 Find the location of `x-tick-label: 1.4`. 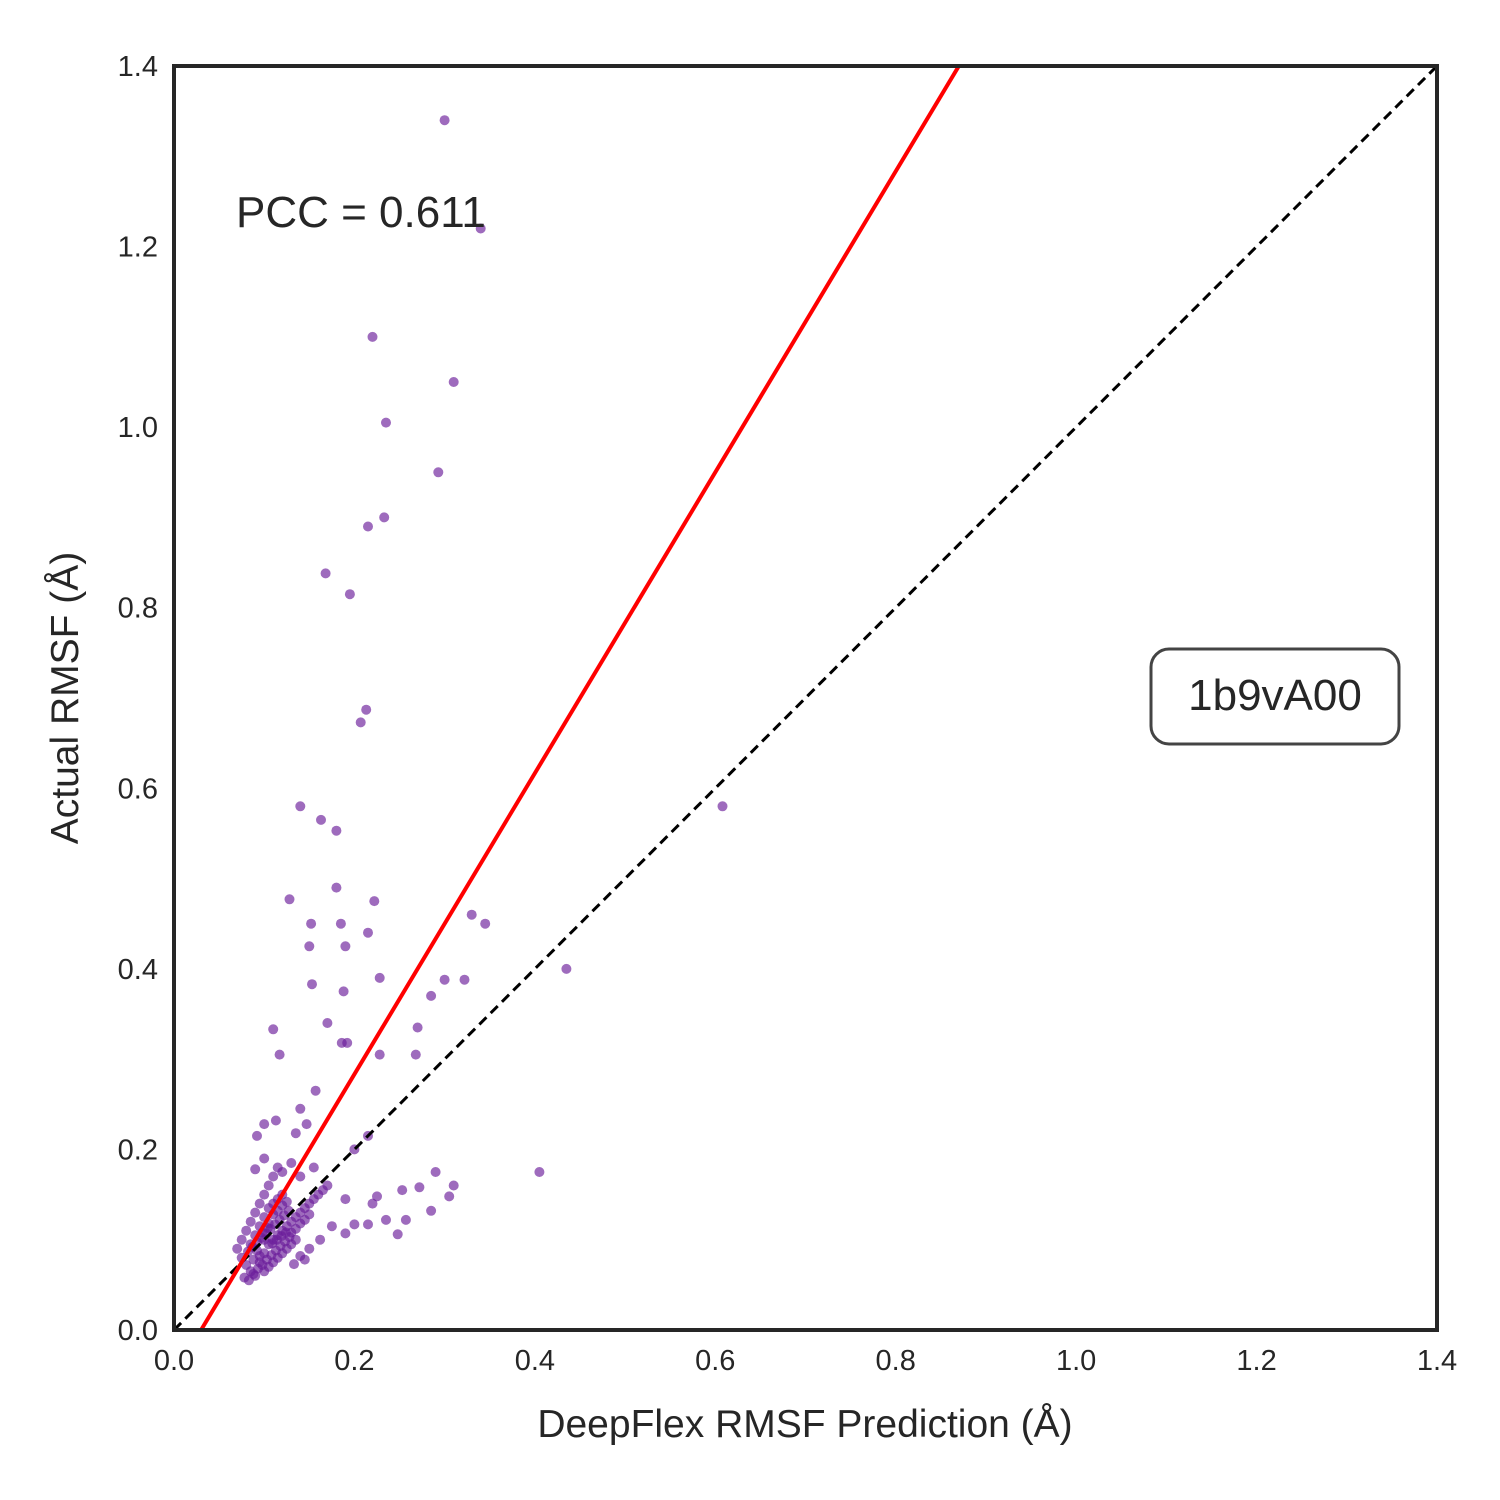

x-tick-label: 1.4 is located at coordinates (1437, 1361).